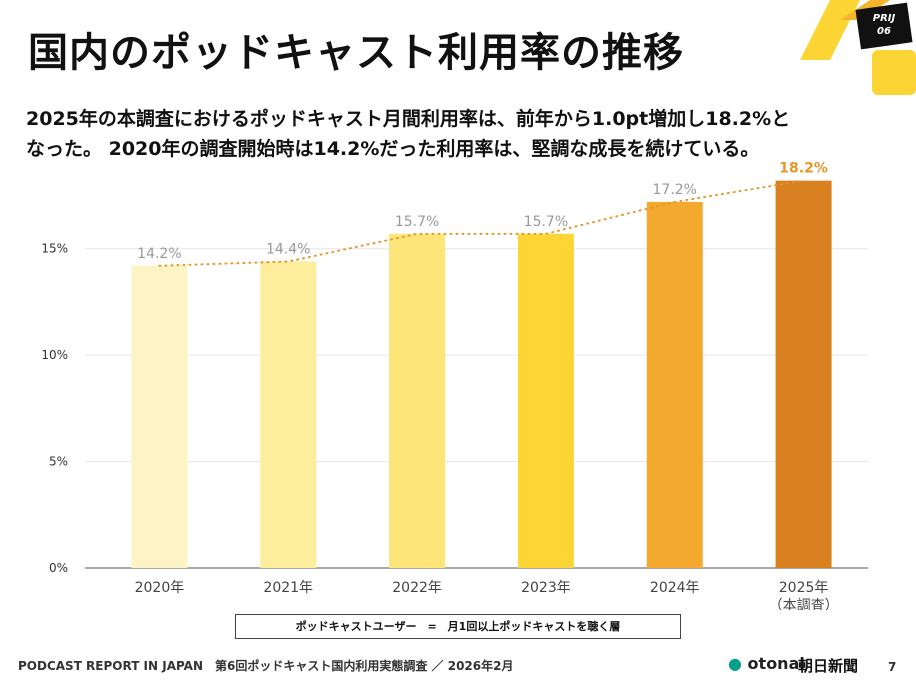  What do you see at coordinates (159, 254) in the screenshot?
I see `value-label: 14.2%` at bounding box center [159, 254].